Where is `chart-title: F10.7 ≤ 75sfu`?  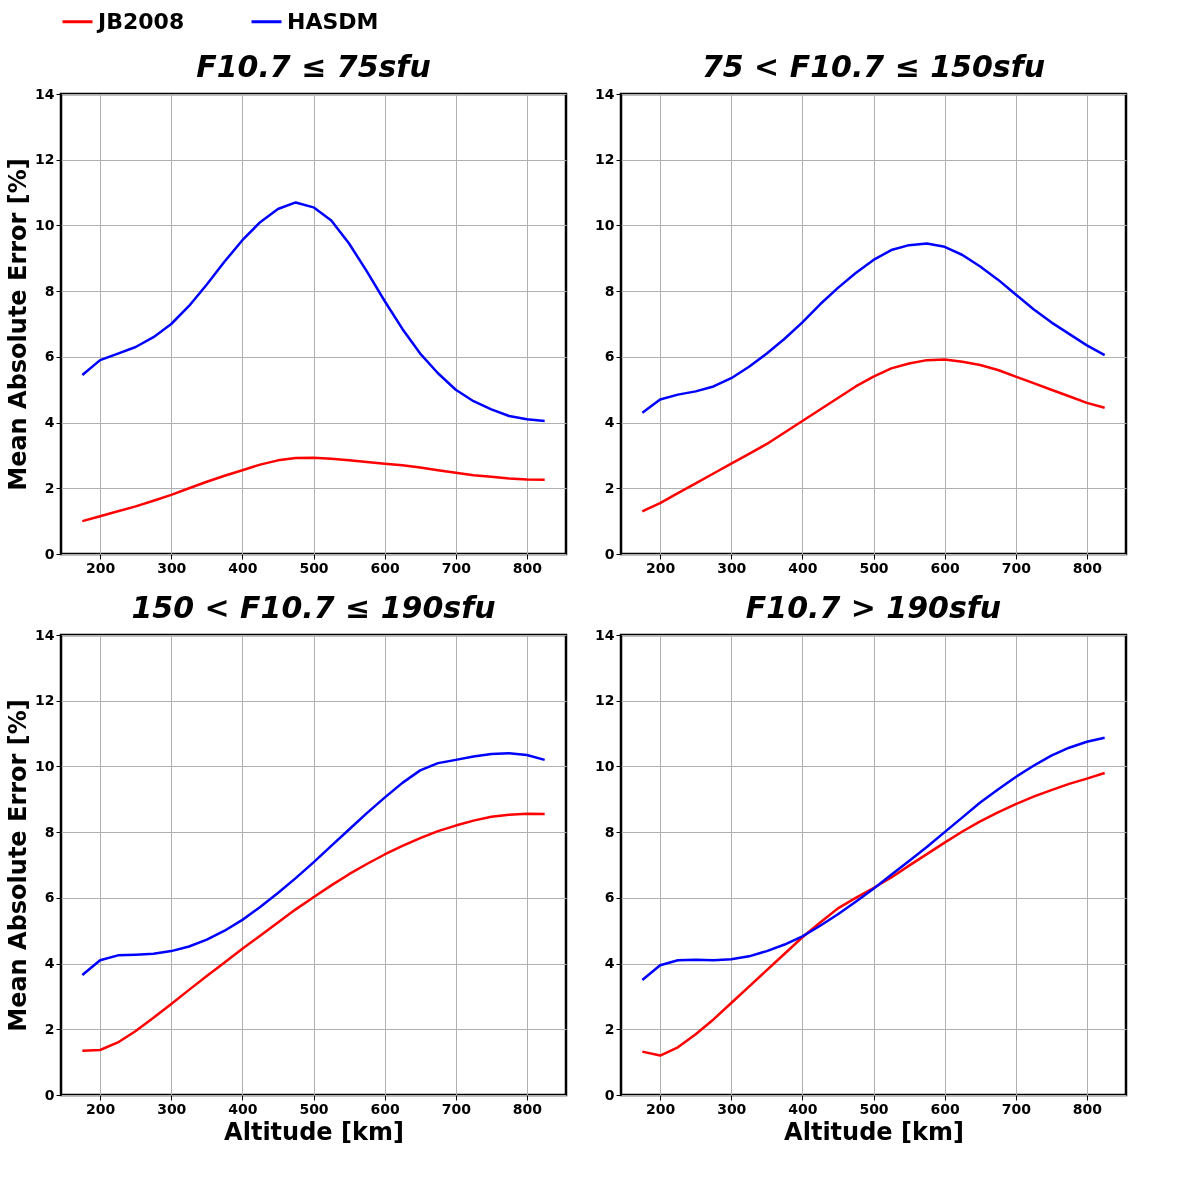
chart-title: F10.7 ≤ 75sfu is located at coordinates (313, 66).